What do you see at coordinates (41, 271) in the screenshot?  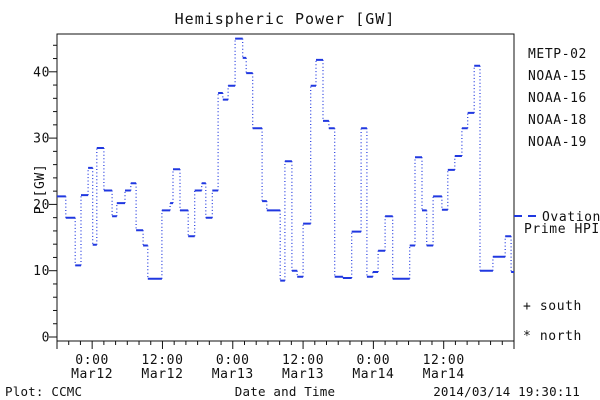 I see `y-tick-label: 10` at bounding box center [41, 271].